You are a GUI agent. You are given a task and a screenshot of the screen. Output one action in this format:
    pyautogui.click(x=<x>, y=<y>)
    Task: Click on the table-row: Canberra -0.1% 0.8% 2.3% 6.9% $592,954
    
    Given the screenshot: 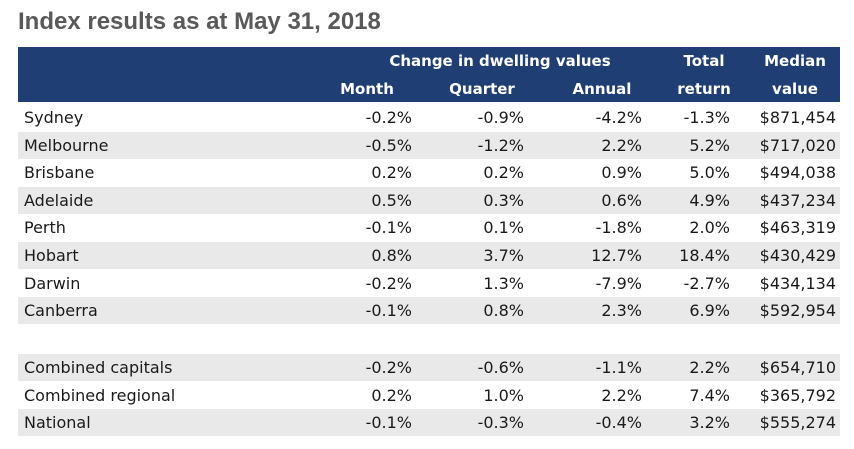 What is the action you would take?
    pyautogui.click(x=429, y=310)
    